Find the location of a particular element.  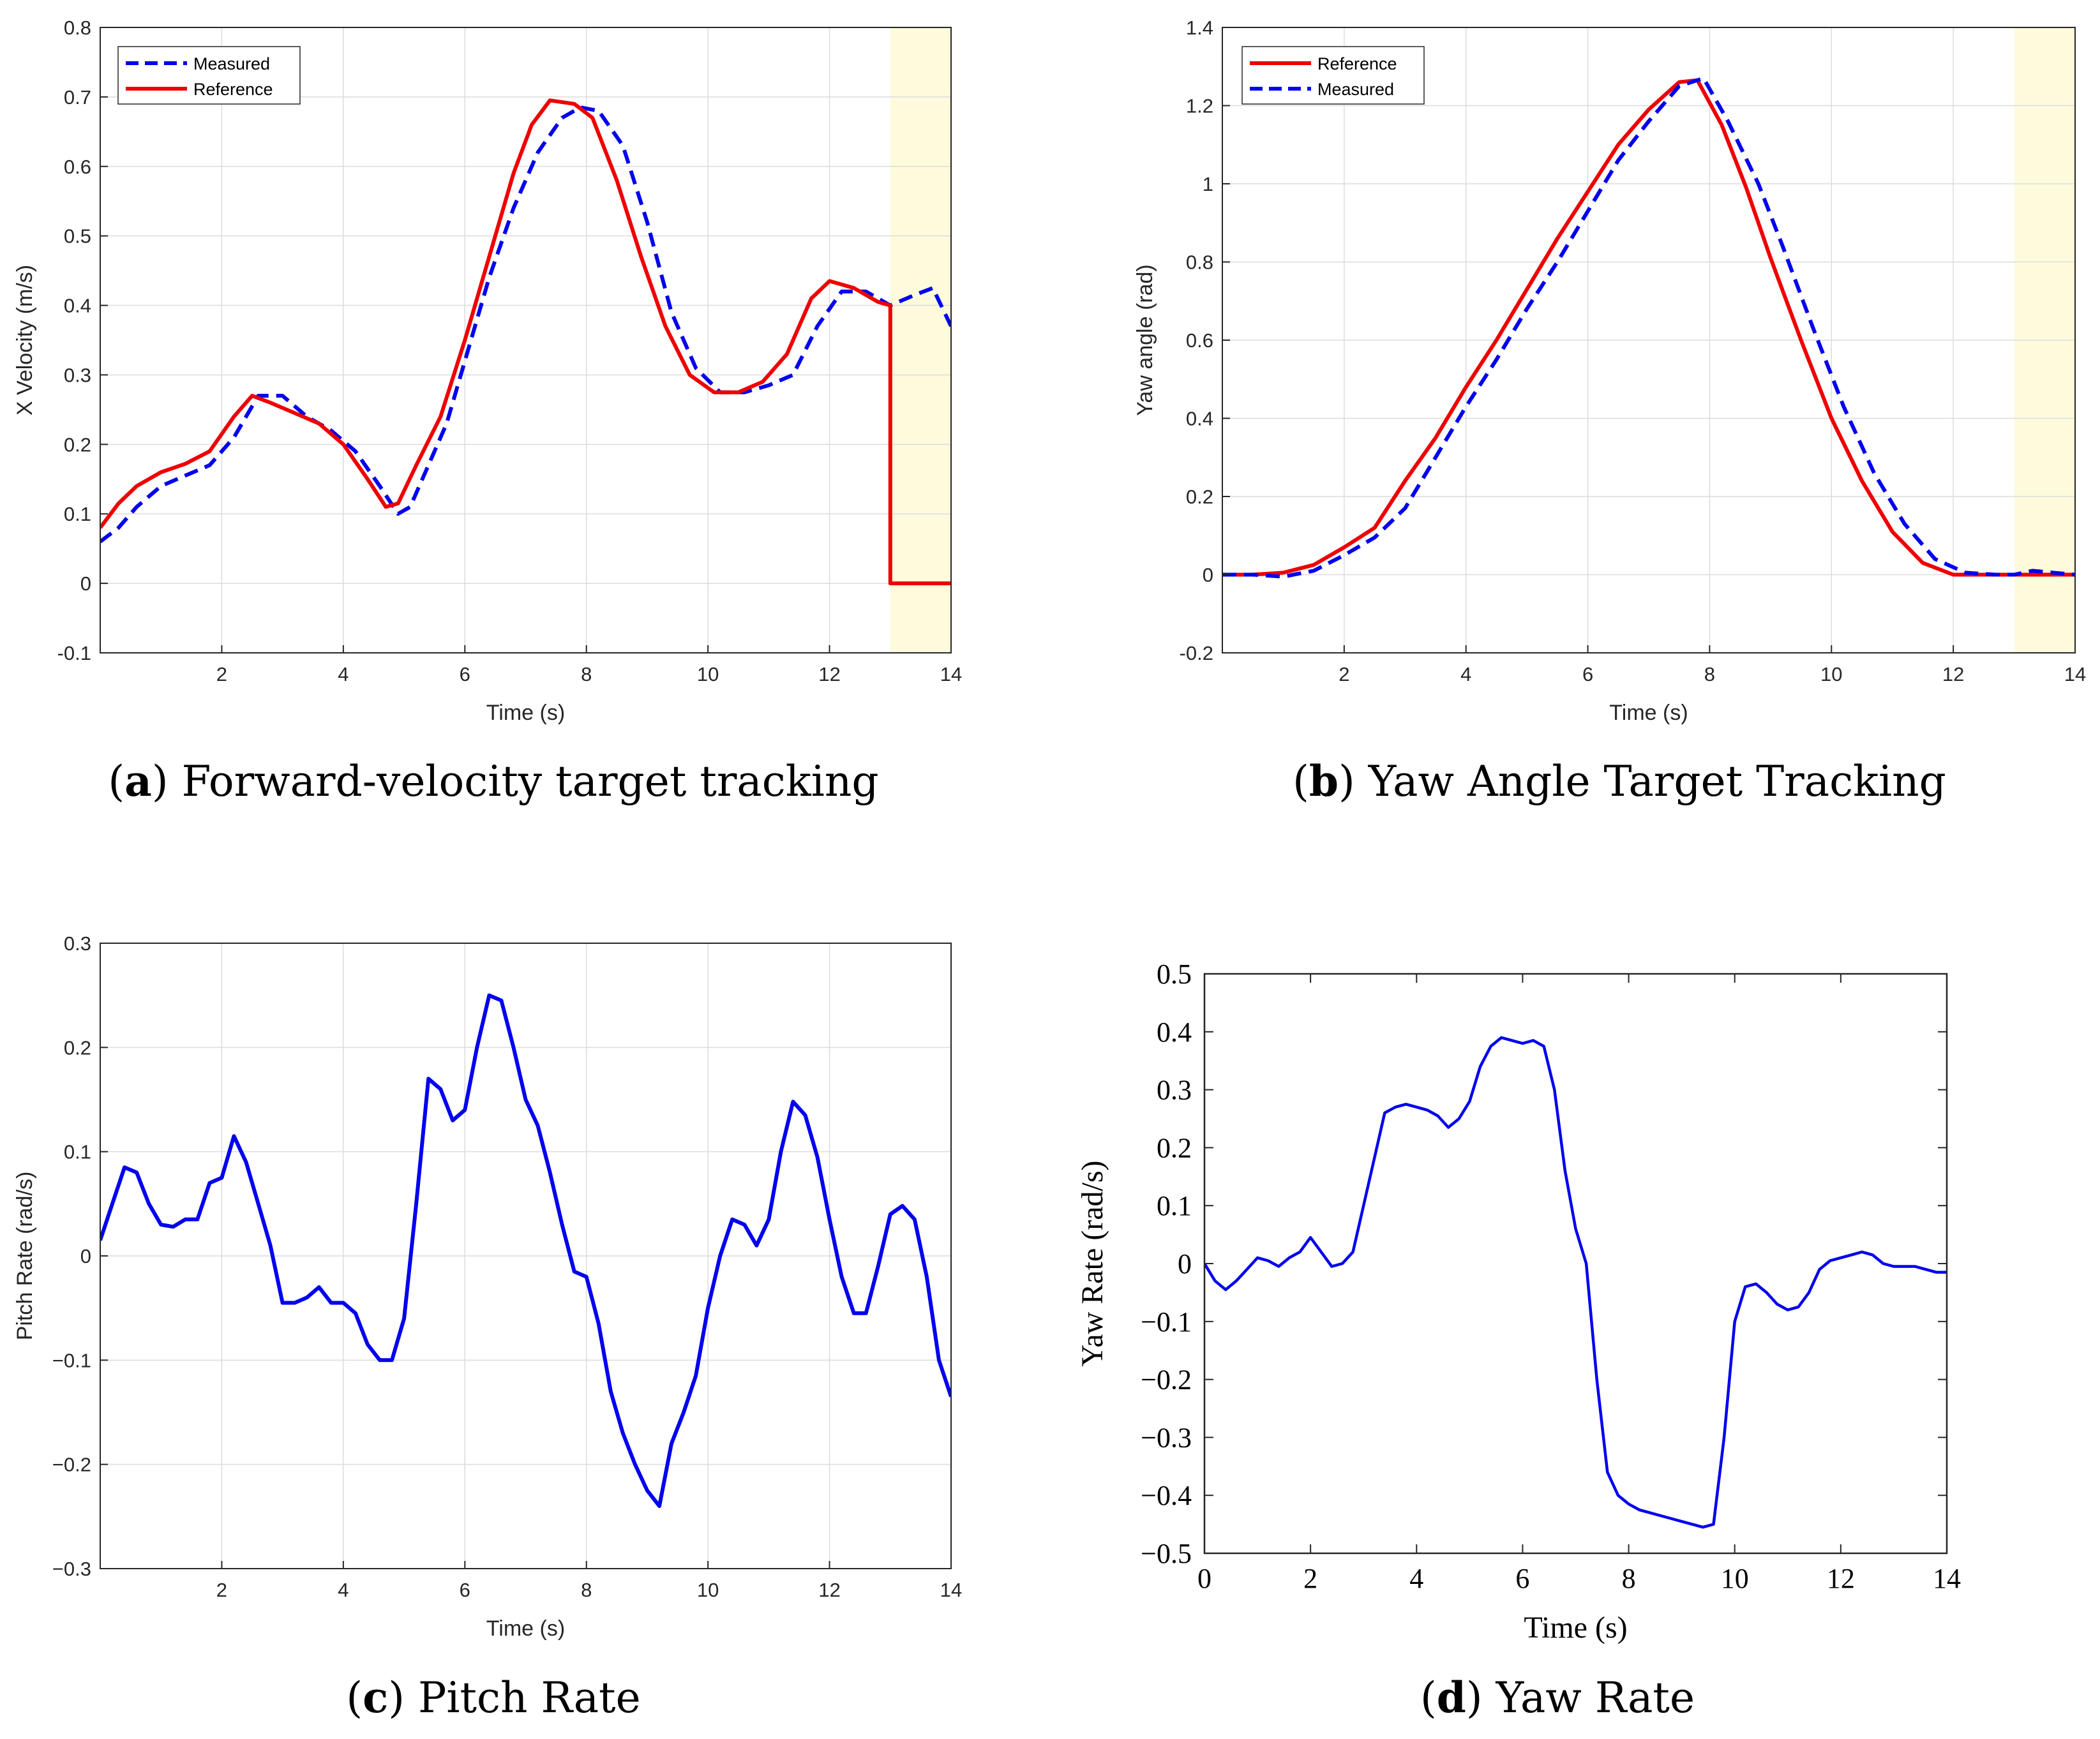

panel-caption: (d) Yaw Rate is located at coordinates (1558, 1697).